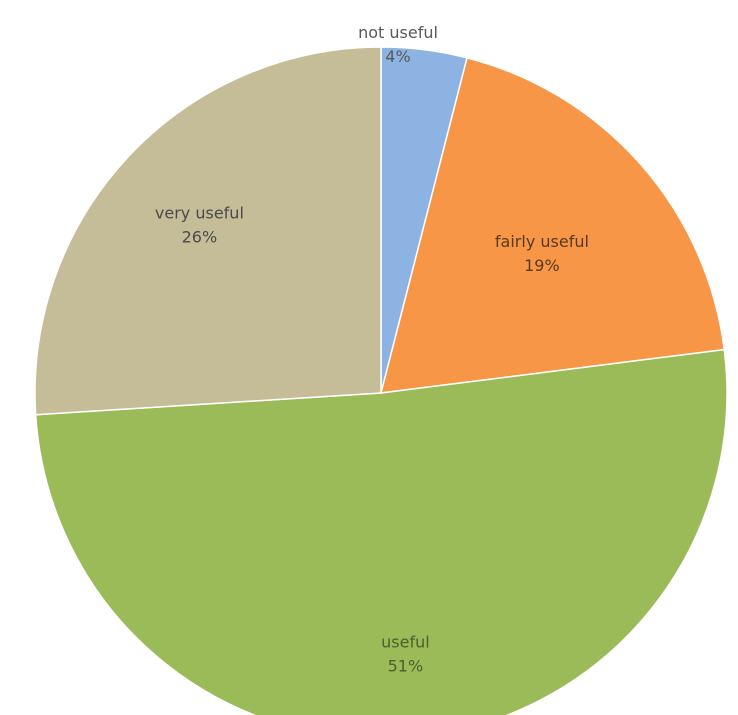  What do you see at coordinates (542, 265) in the screenshot?
I see `slice-percent-label: 19%` at bounding box center [542, 265].